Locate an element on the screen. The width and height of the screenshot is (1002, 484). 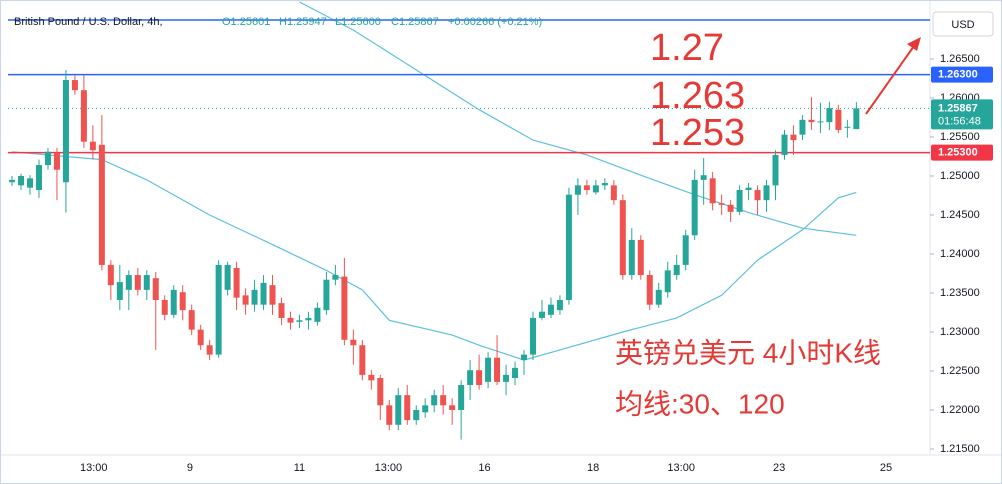
y-tick-label: 1.24500 is located at coordinates (960, 215).